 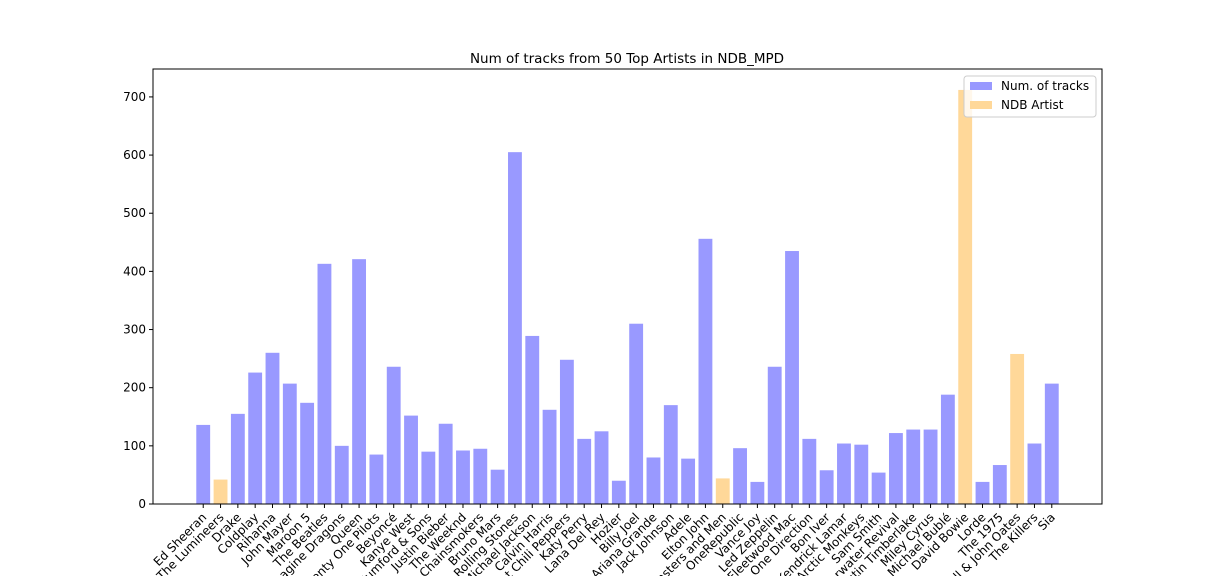 What do you see at coordinates (134, 155) in the screenshot?
I see `y-tick-label: 600` at bounding box center [134, 155].